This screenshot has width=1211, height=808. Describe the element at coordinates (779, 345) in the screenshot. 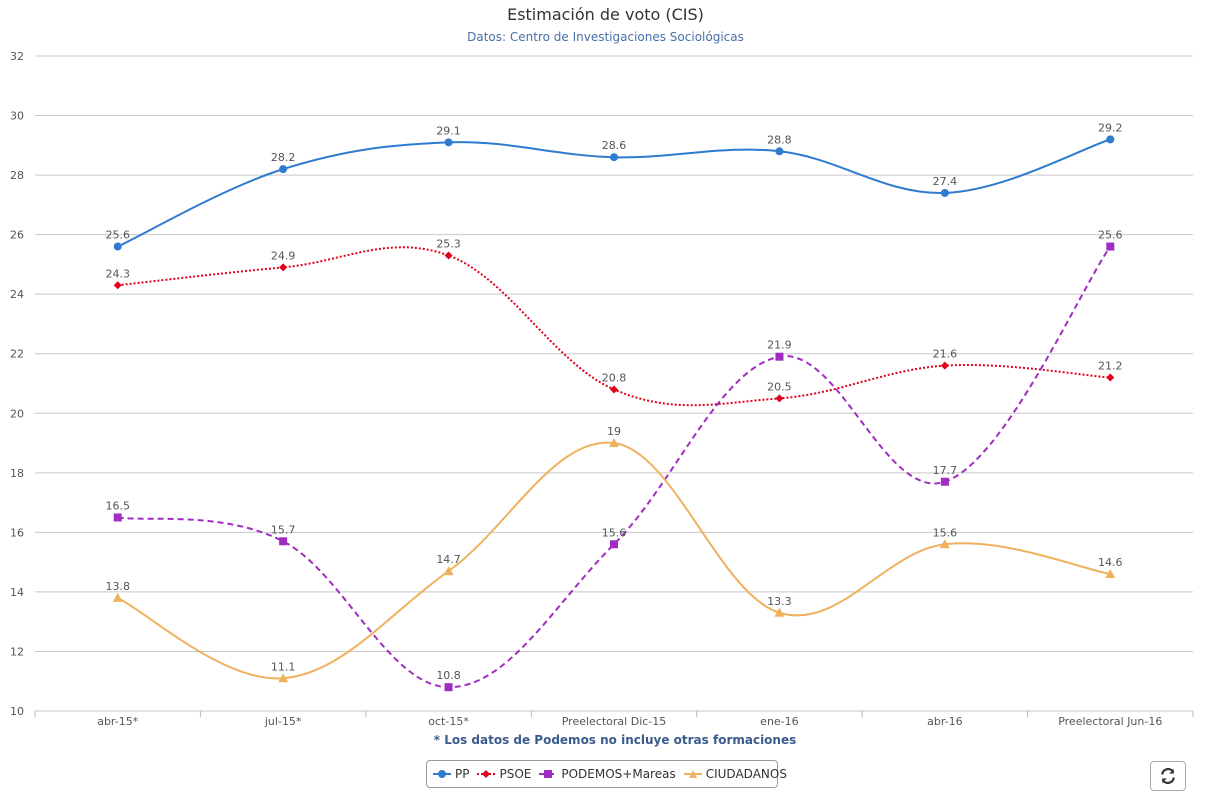

I see `data-label-podemos-mareas: 21.9` at that location.